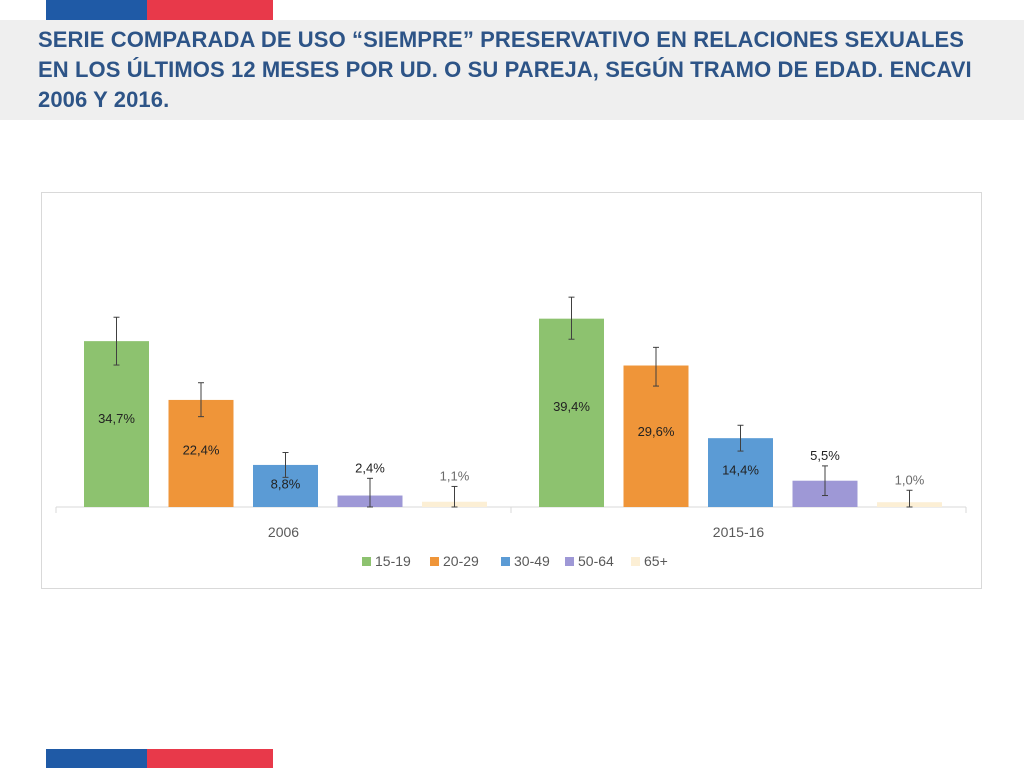  Describe the element at coordinates (201, 449) in the screenshot. I see `data-label: 22,4%` at that location.